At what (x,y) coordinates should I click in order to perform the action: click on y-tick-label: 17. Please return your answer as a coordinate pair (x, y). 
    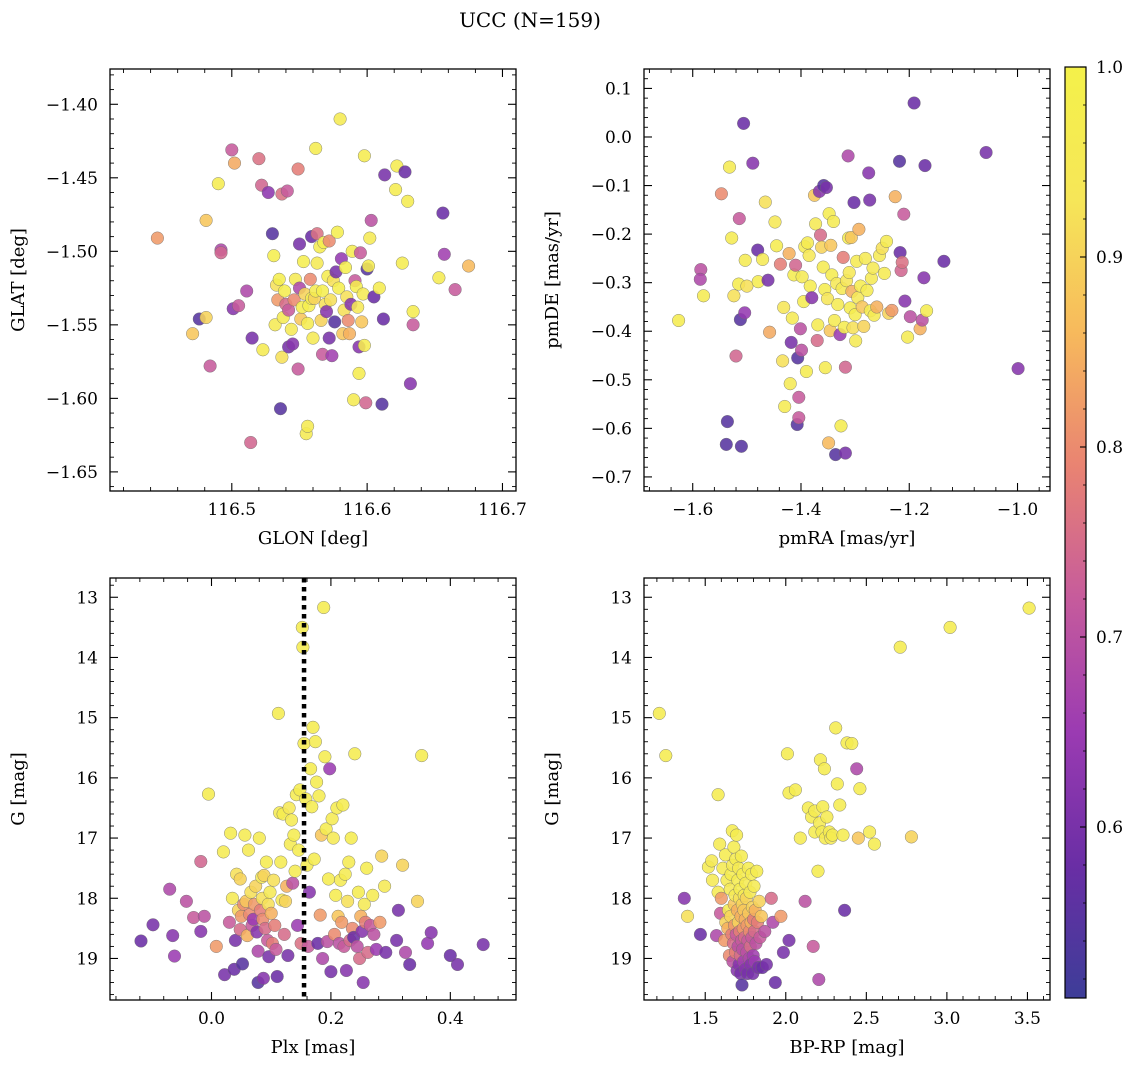
    Looking at the image, I should click on (87, 839).